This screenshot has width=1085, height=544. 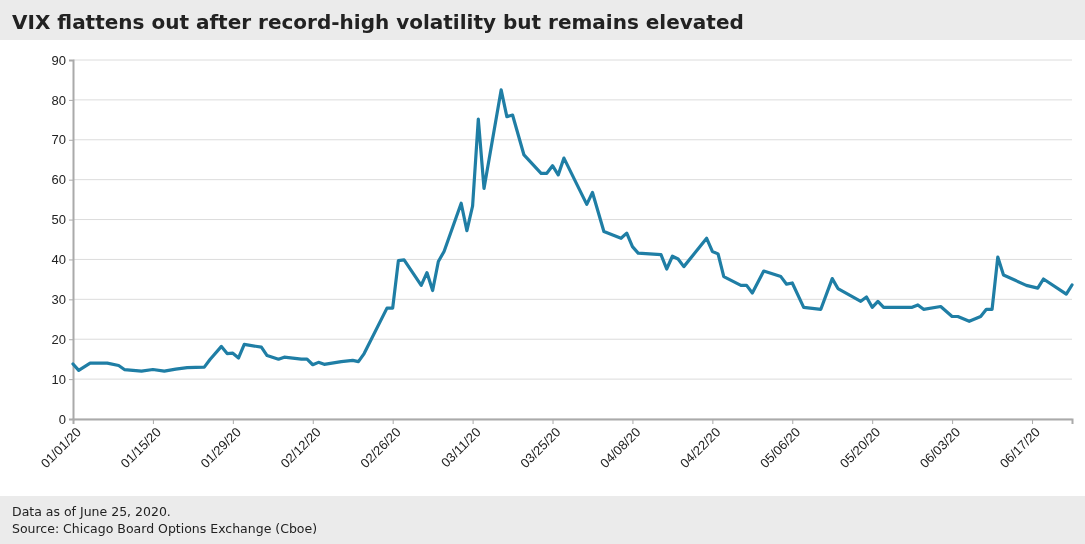 What do you see at coordinates (58, 260) in the screenshot?
I see `y-tick-label: 40` at bounding box center [58, 260].